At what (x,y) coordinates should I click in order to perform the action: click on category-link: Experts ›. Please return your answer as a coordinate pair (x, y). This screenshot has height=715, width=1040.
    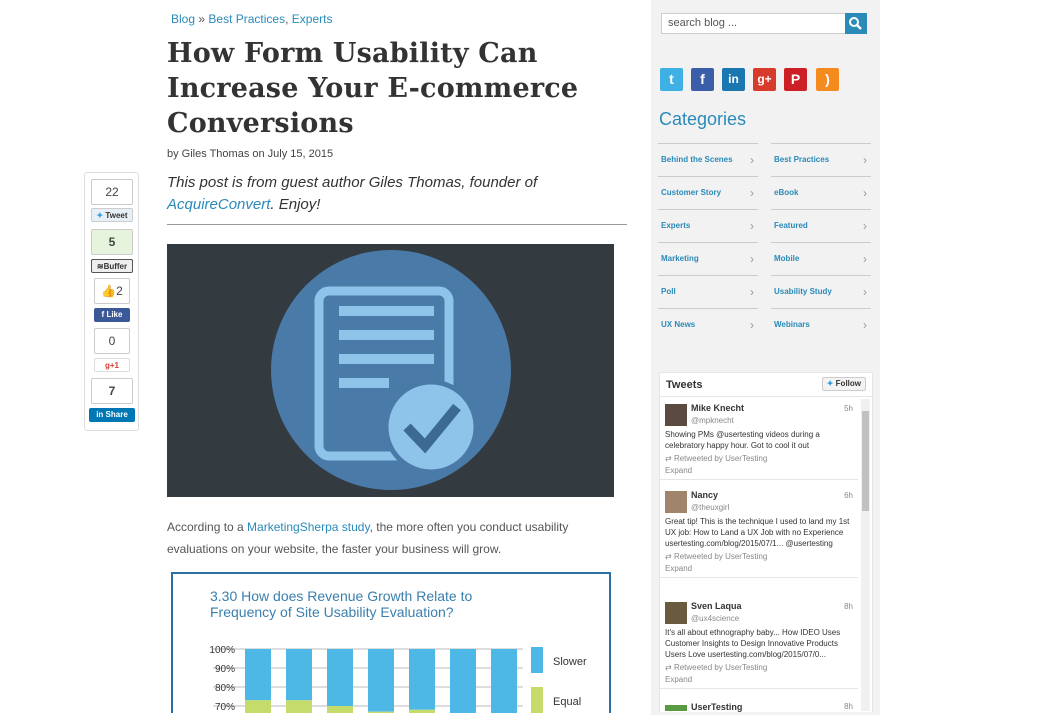
    Looking at the image, I should click on (708, 225).